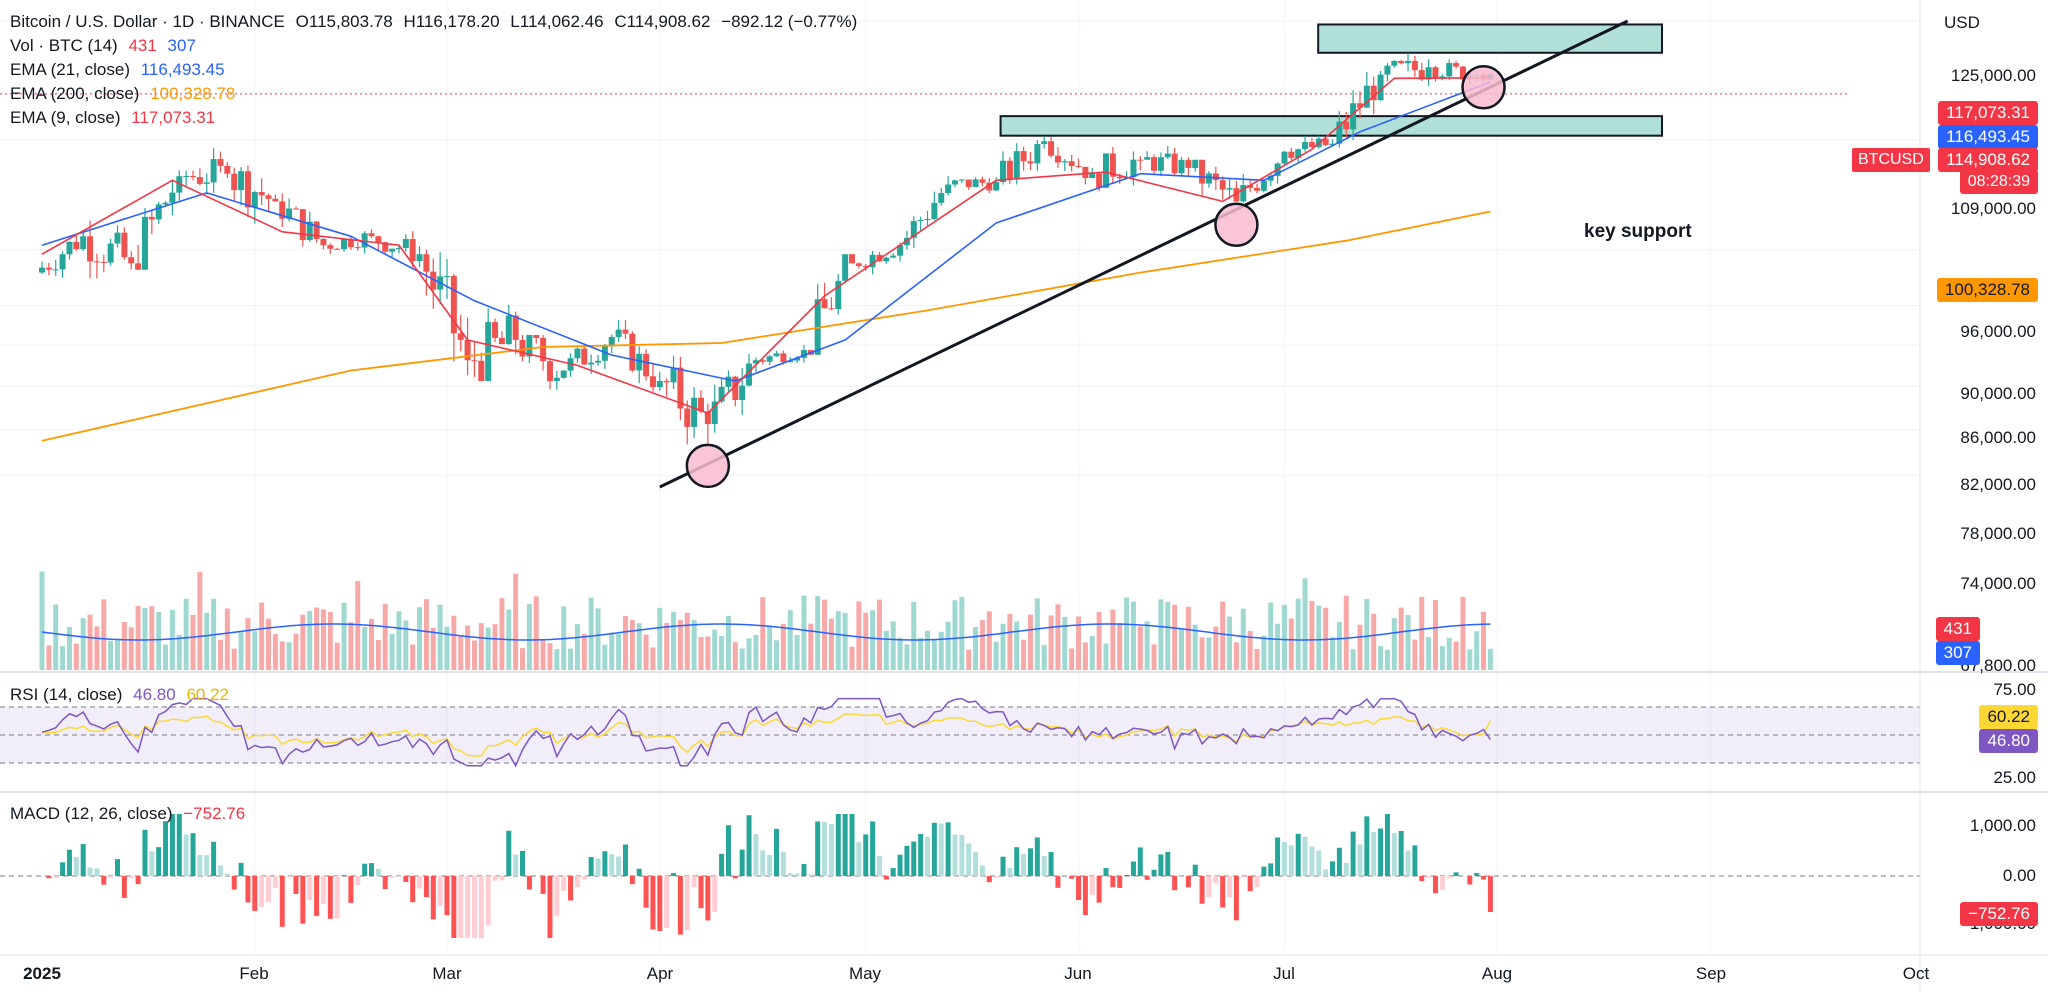  What do you see at coordinates (125, 94) in the screenshot?
I see `ema200-legend: EMA (200, close) 100,328.78` at bounding box center [125, 94].